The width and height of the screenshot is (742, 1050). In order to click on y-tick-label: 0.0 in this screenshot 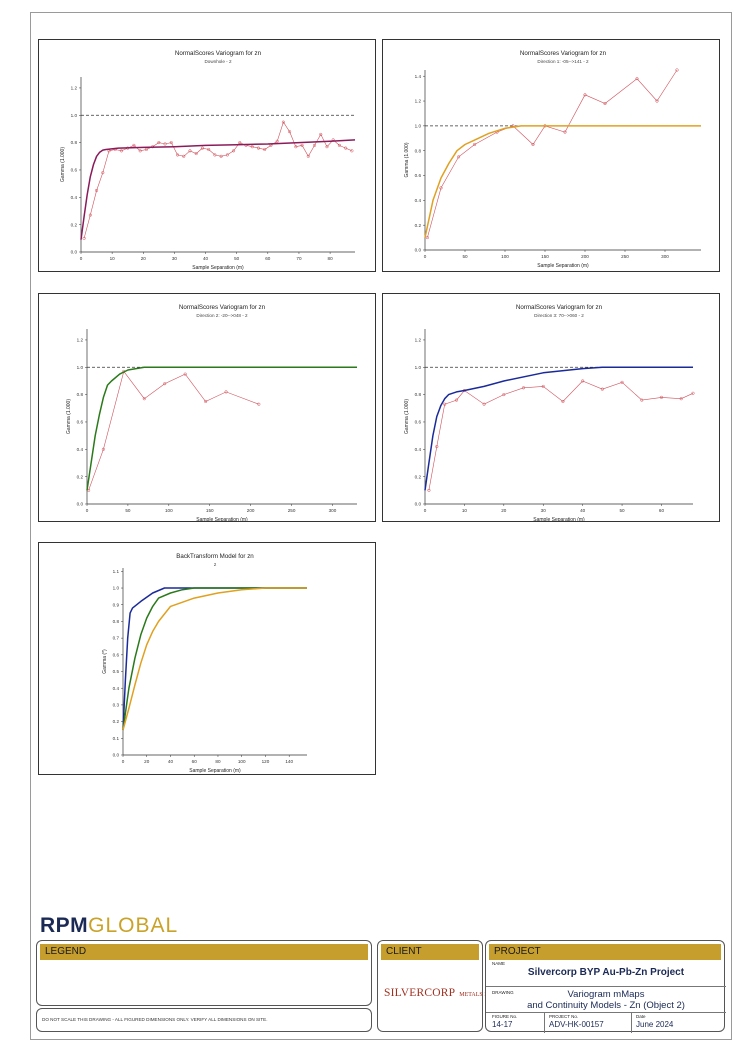, I will do `click(418, 504)`.